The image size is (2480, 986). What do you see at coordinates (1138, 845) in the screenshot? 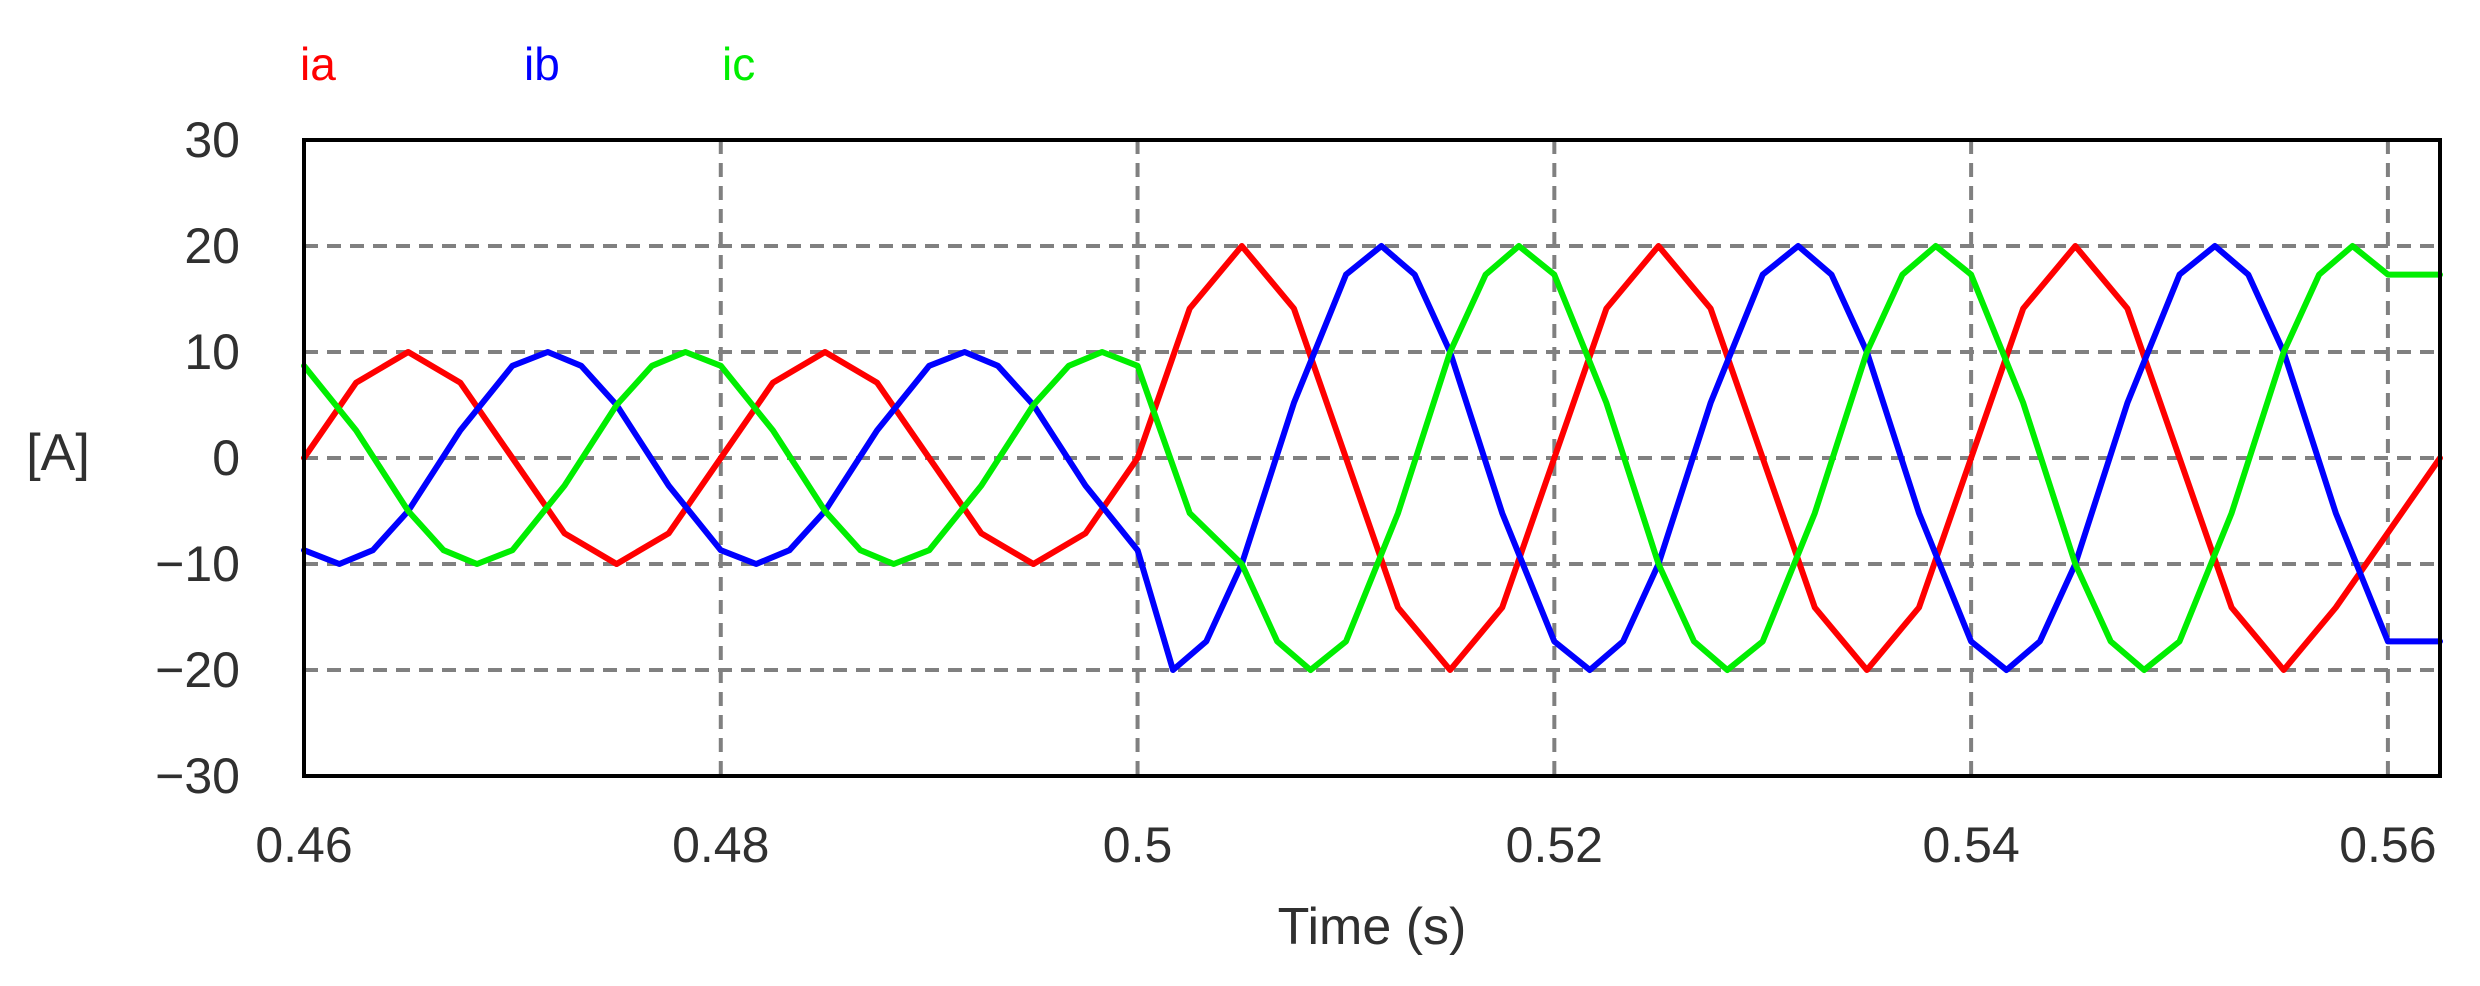
I see `x-tick-label: 0.5` at bounding box center [1138, 845].